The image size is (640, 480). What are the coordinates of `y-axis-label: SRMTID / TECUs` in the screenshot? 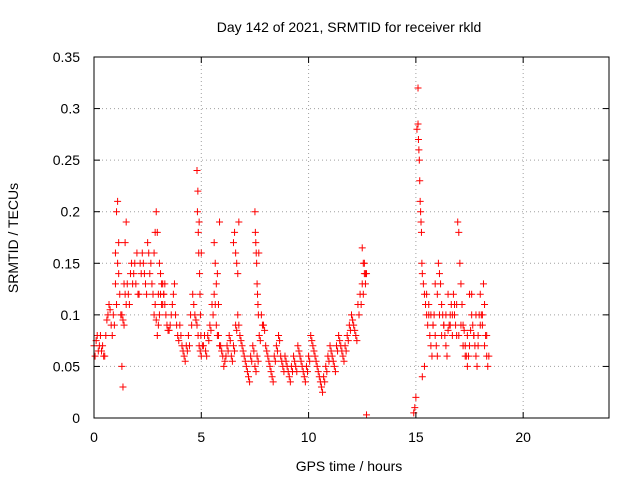 It's located at (13, 238).